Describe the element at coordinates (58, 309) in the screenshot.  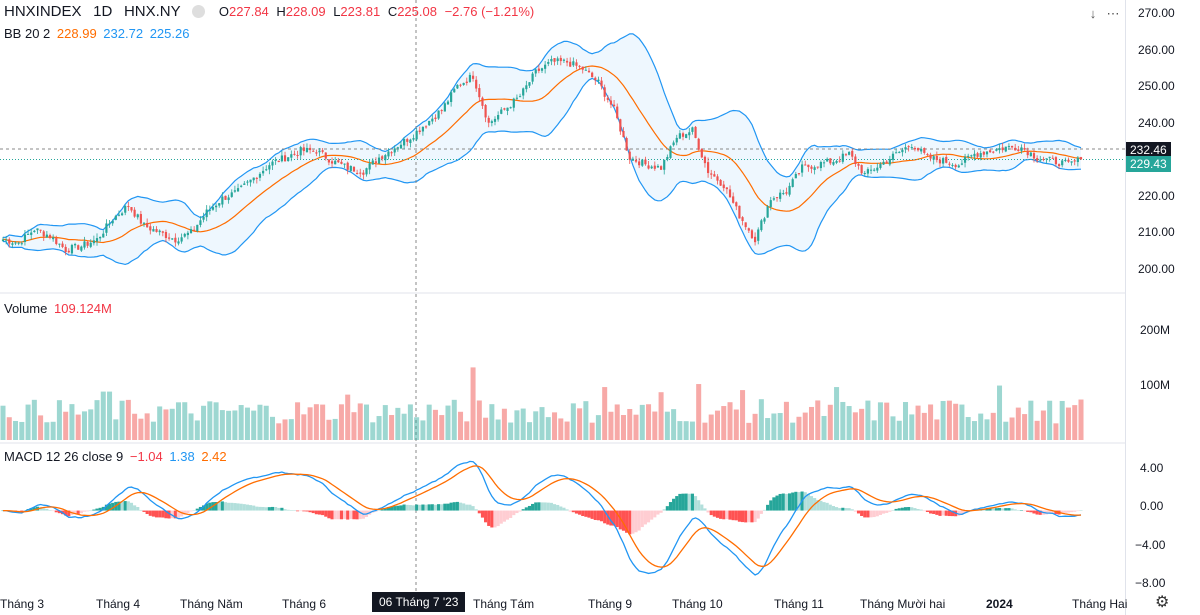
I see `volume-legend: Volume 109.124M` at that location.